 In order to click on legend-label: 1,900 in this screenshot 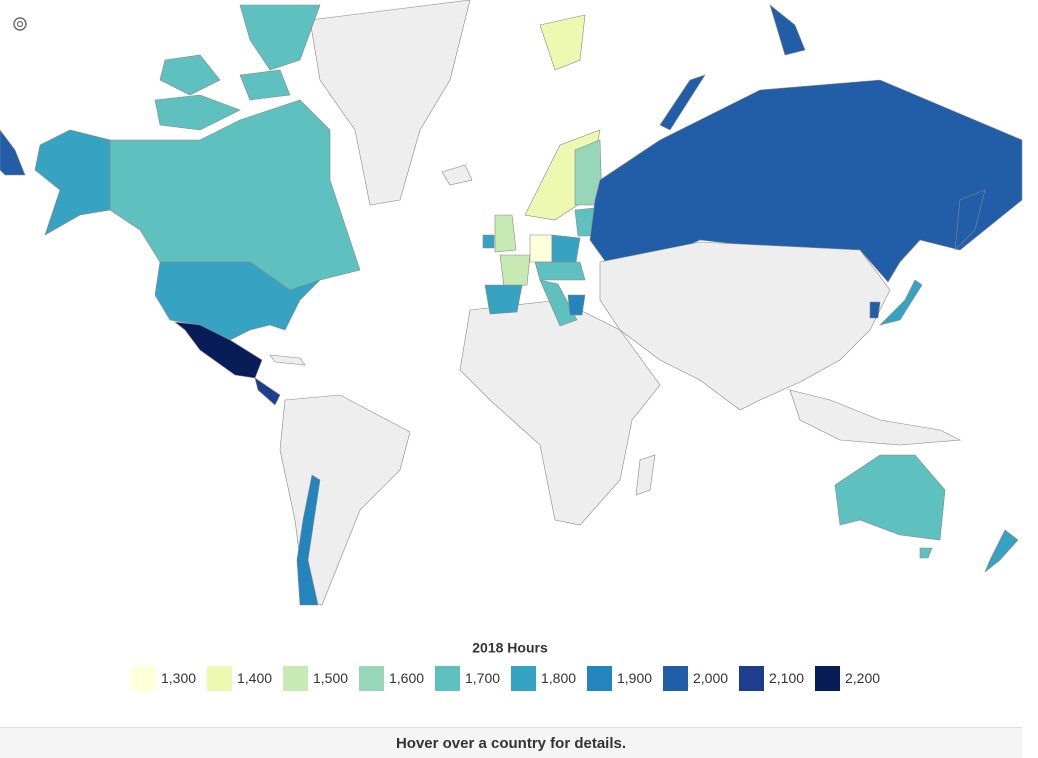, I will do `click(634, 678)`.